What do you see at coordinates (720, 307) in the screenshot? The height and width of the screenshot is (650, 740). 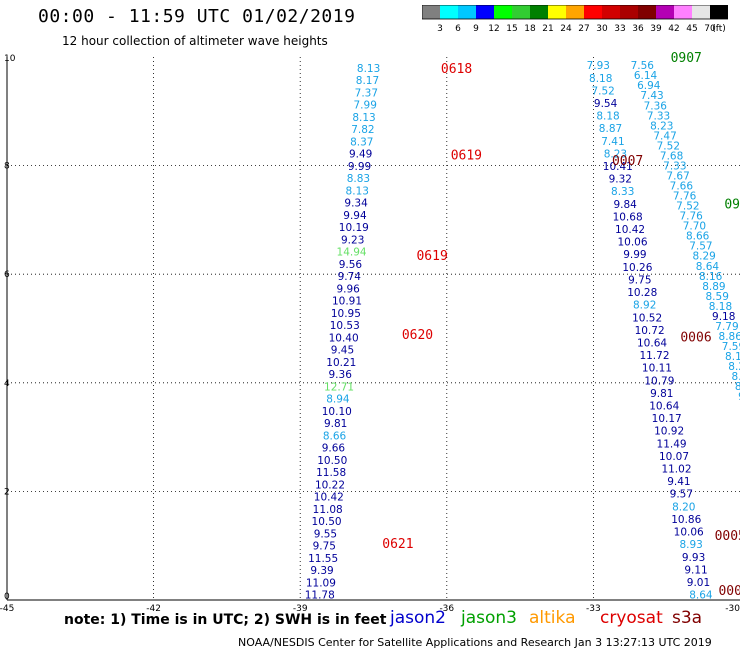 I see `wave-height-value: 8.18` at bounding box center [720, 307].